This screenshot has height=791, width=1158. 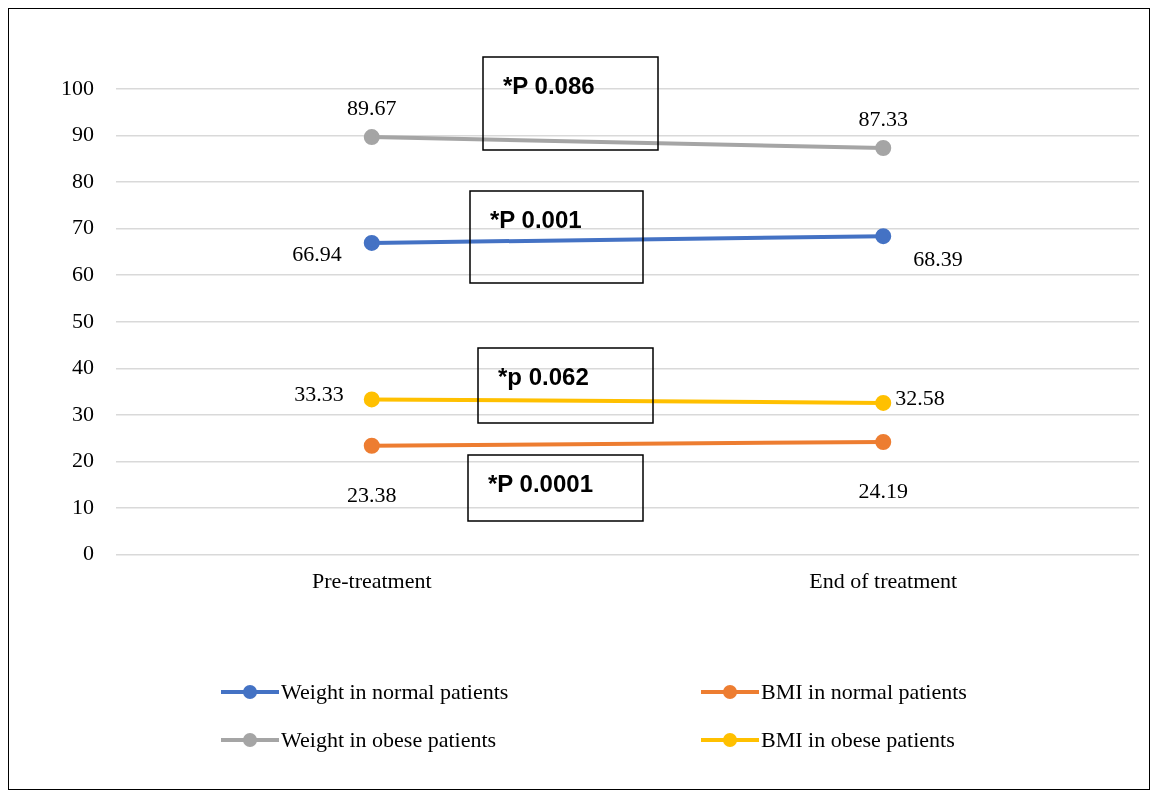 What do you see at coordinates (864, 692) in the screenshot?
I see `legend-label: BMI in normal patients` at bounding box center [864, 692].